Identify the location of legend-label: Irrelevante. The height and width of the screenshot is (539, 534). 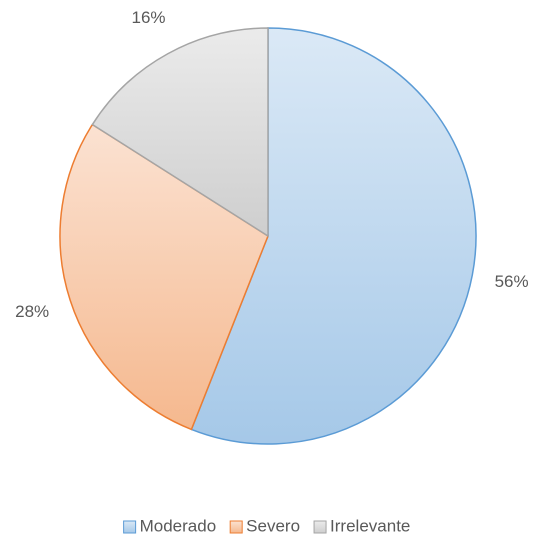
(370, 525).